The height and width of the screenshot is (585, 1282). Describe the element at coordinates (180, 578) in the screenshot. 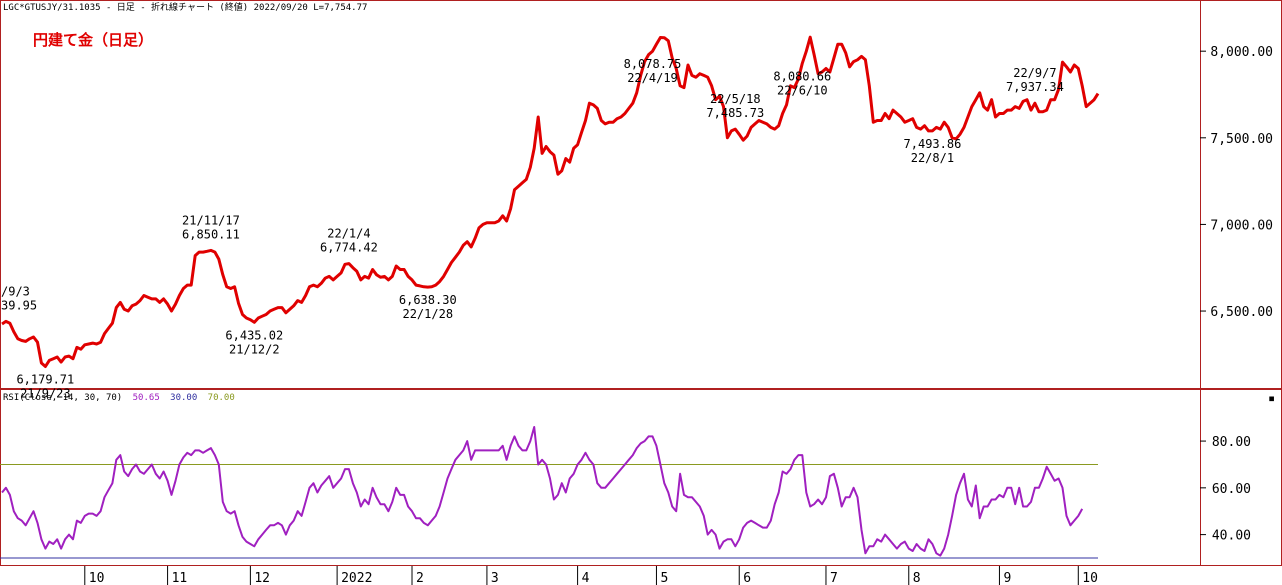

I see `xtick-label: 11` at that location.